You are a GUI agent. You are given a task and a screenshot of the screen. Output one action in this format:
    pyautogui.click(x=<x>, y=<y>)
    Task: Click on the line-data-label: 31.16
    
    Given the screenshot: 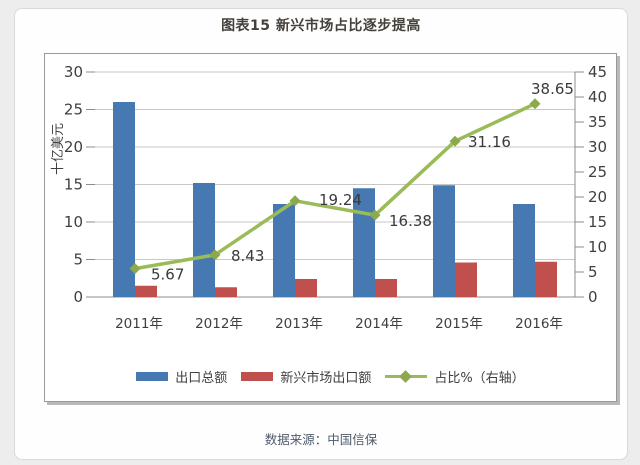 What is the action you would take?
    pyautogui.click(x=489, y=142)
    